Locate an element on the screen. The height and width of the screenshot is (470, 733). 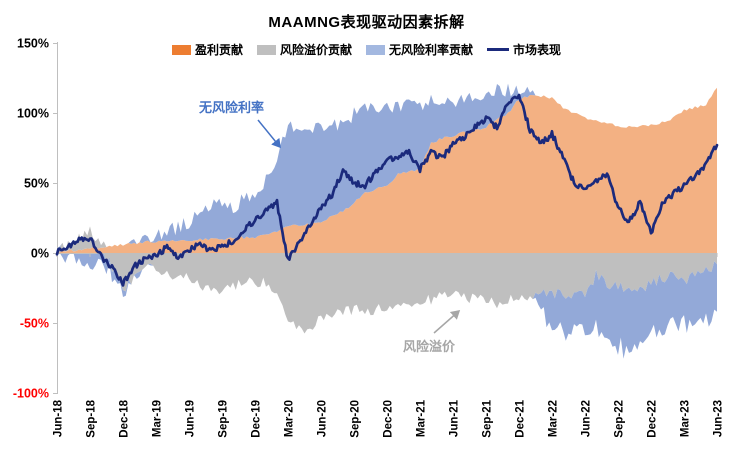
legend-label-earnings: 盈利贡献 is located at coordinates (218, 50).